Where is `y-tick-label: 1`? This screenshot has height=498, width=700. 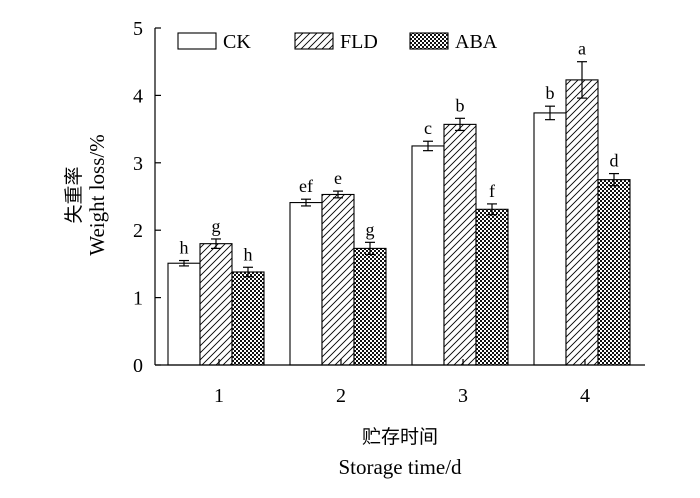
y-tick-label: 1 is located at coordinates (138, 299).